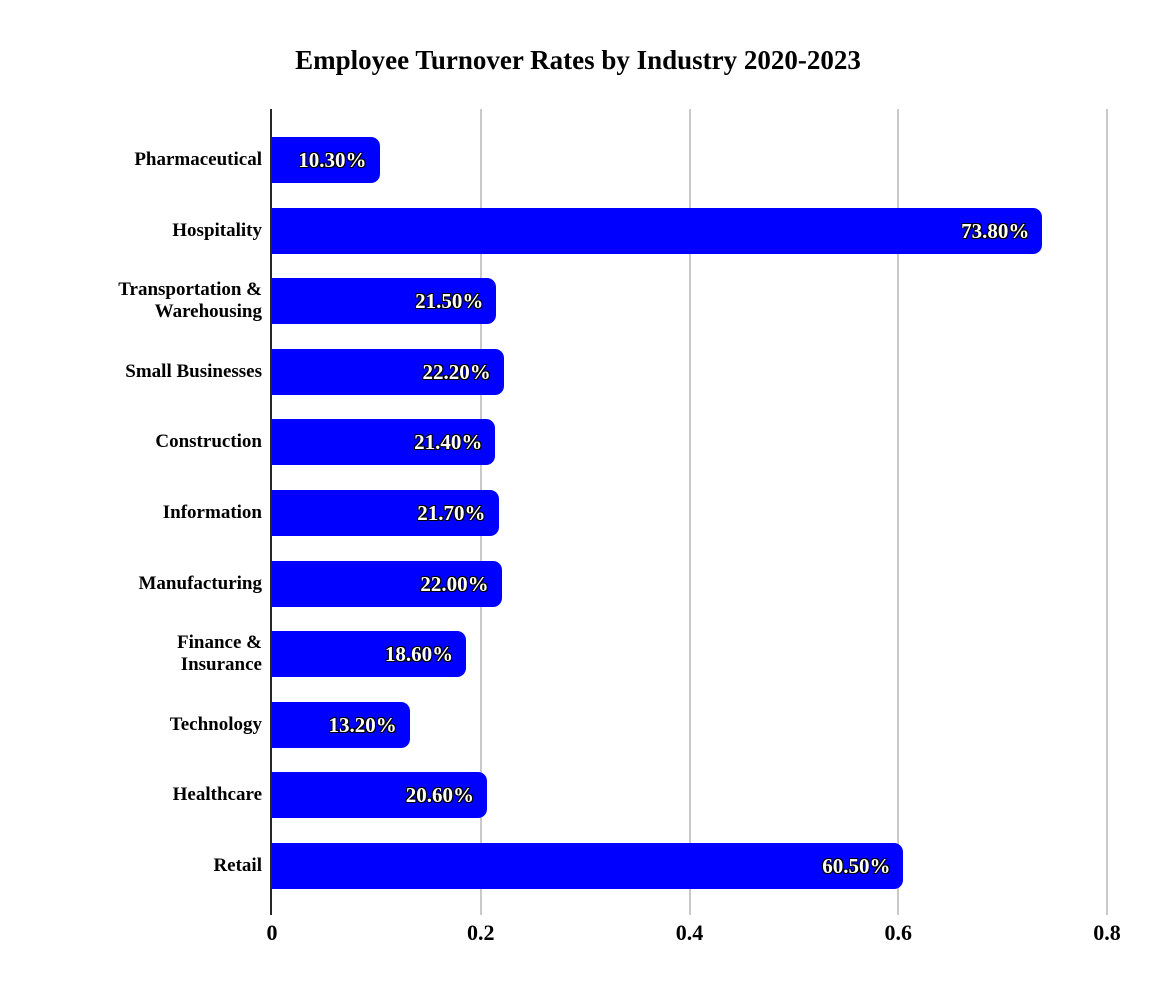 Image resolution: width=1156 pixels, height=994 pixels. Describe the element at coordinates (217, 795) in the screenshot. I see `category-label: Healthcare` at that location.